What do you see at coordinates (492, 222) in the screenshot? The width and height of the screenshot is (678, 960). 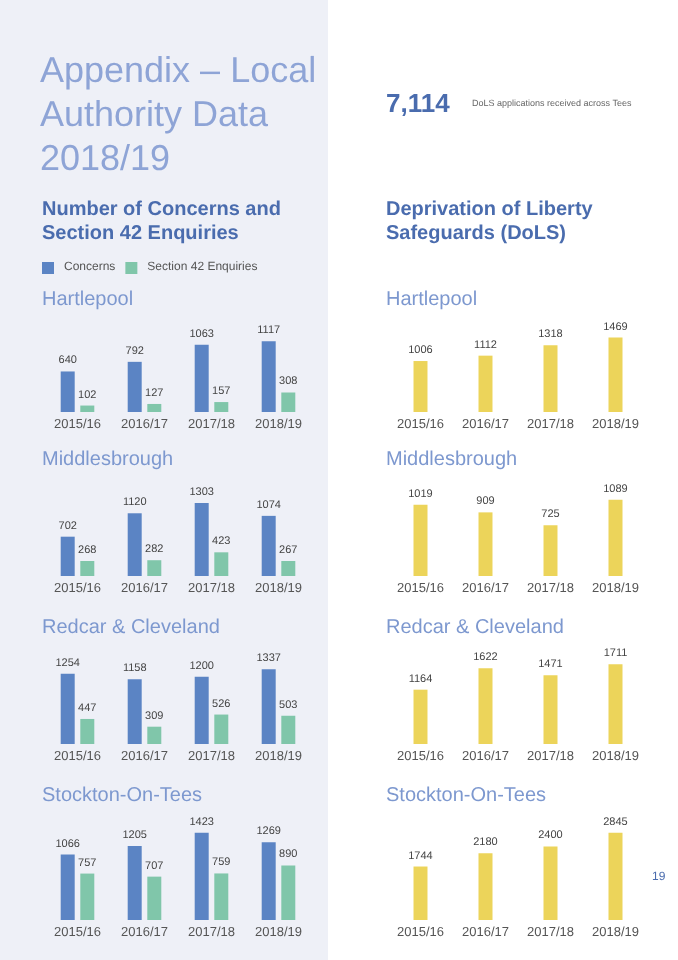 I see `chart-title: Deprivation of Liberty Safeguards (DoLS)` at bounding box center [492, 222].